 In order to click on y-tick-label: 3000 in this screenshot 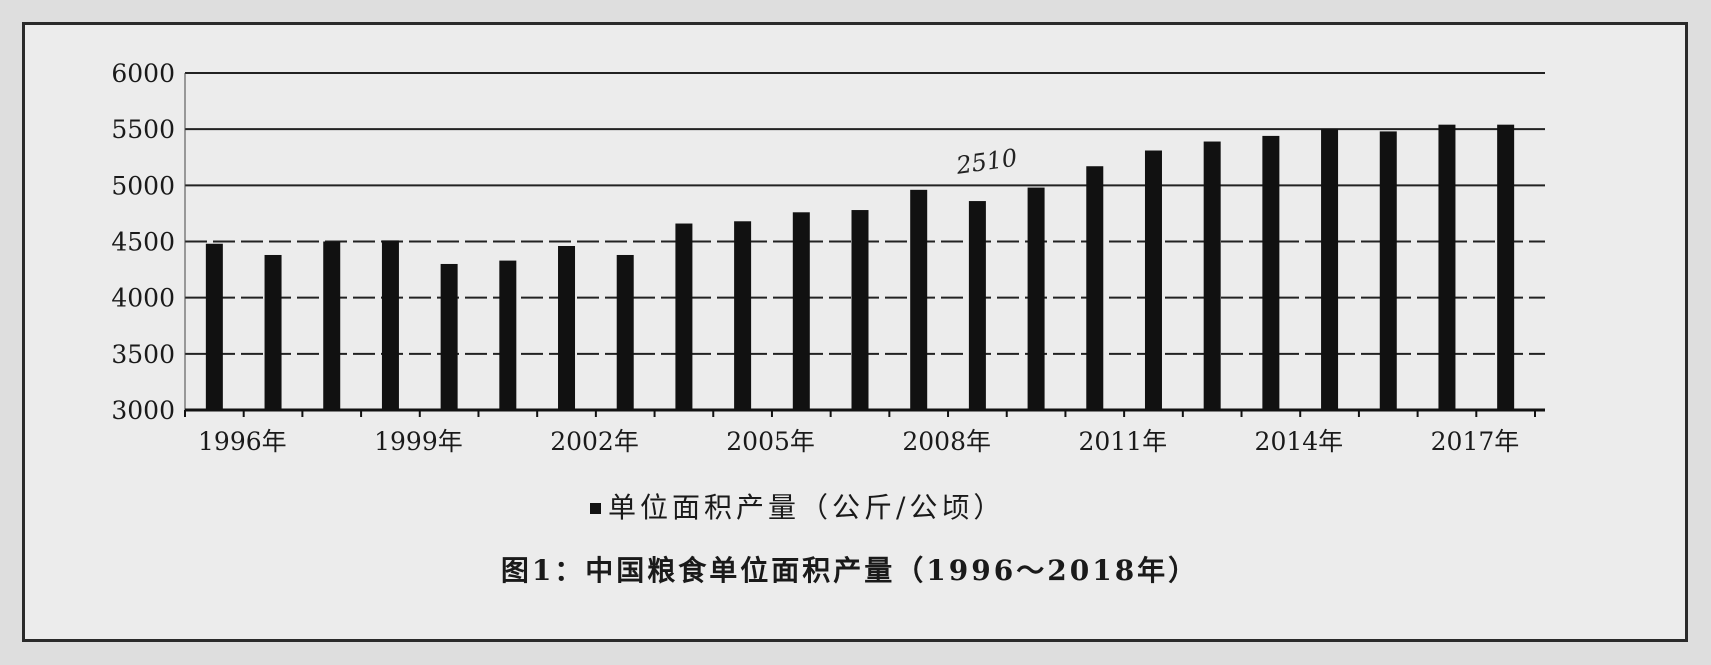, I will do `click(143, 410)`.